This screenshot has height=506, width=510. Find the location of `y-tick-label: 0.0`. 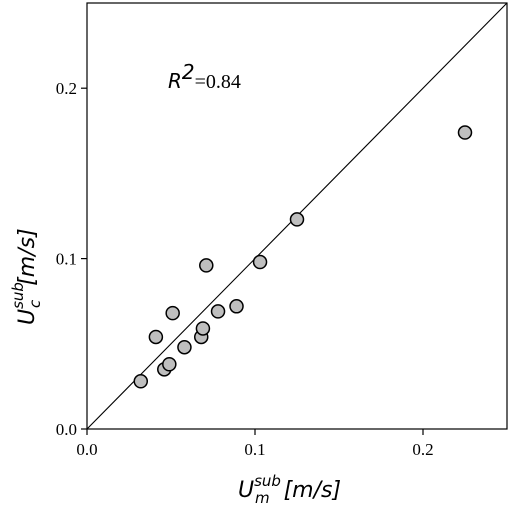

y-tick-label: 0.0 is located at coordinates (66, 429).